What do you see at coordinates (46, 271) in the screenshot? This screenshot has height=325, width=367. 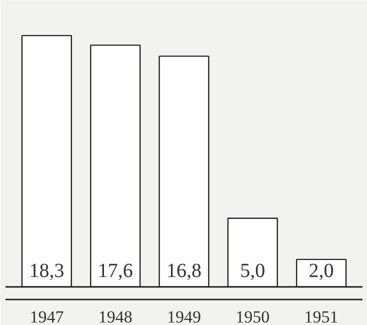 I see `data-label: 18,3` at bounding box center [46, 271].